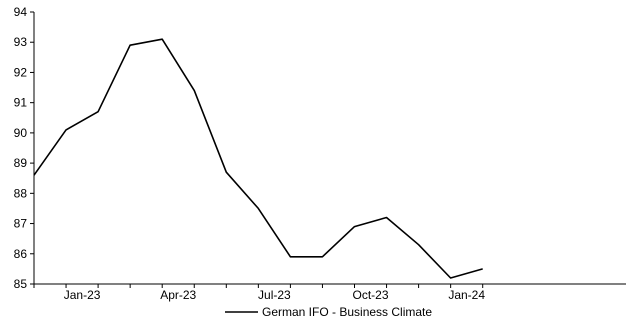  I want to click on legend: German IFO - Business Climate, so click(328, 312).